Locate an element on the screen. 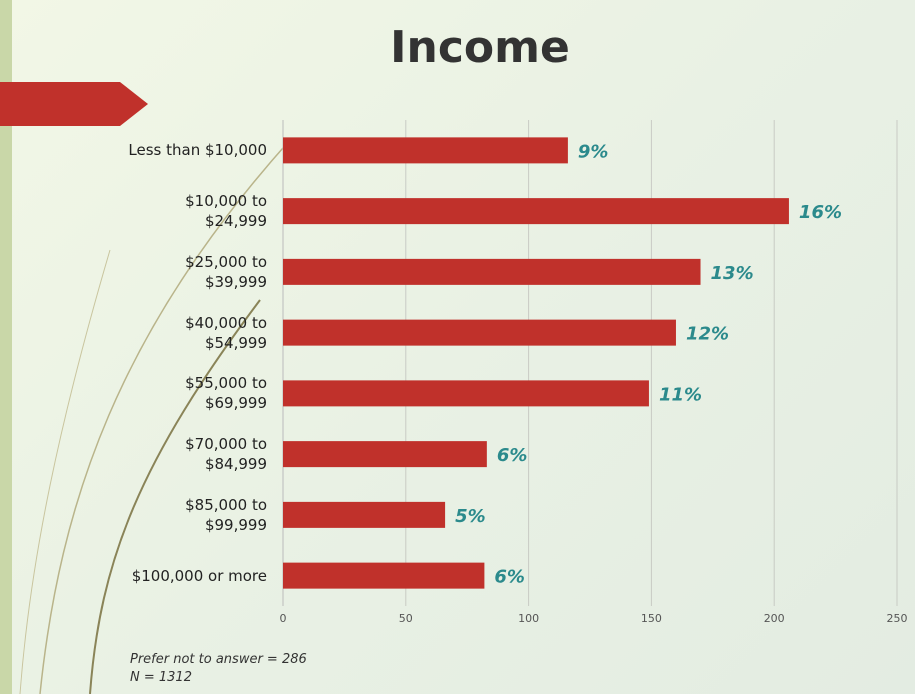 This screenshot has width=915, height=694. category-label: $40,000 to $54,999 is located at coordinates (226, 332).